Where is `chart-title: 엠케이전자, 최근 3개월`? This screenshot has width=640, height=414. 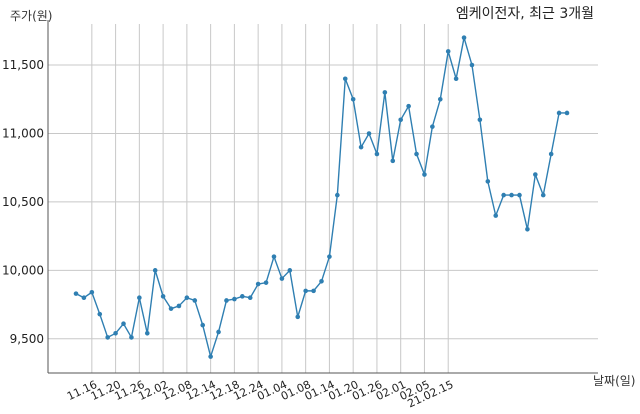 chart-title: 엠케이전자, 최근 3개월 is located at coordinates (524, 14).